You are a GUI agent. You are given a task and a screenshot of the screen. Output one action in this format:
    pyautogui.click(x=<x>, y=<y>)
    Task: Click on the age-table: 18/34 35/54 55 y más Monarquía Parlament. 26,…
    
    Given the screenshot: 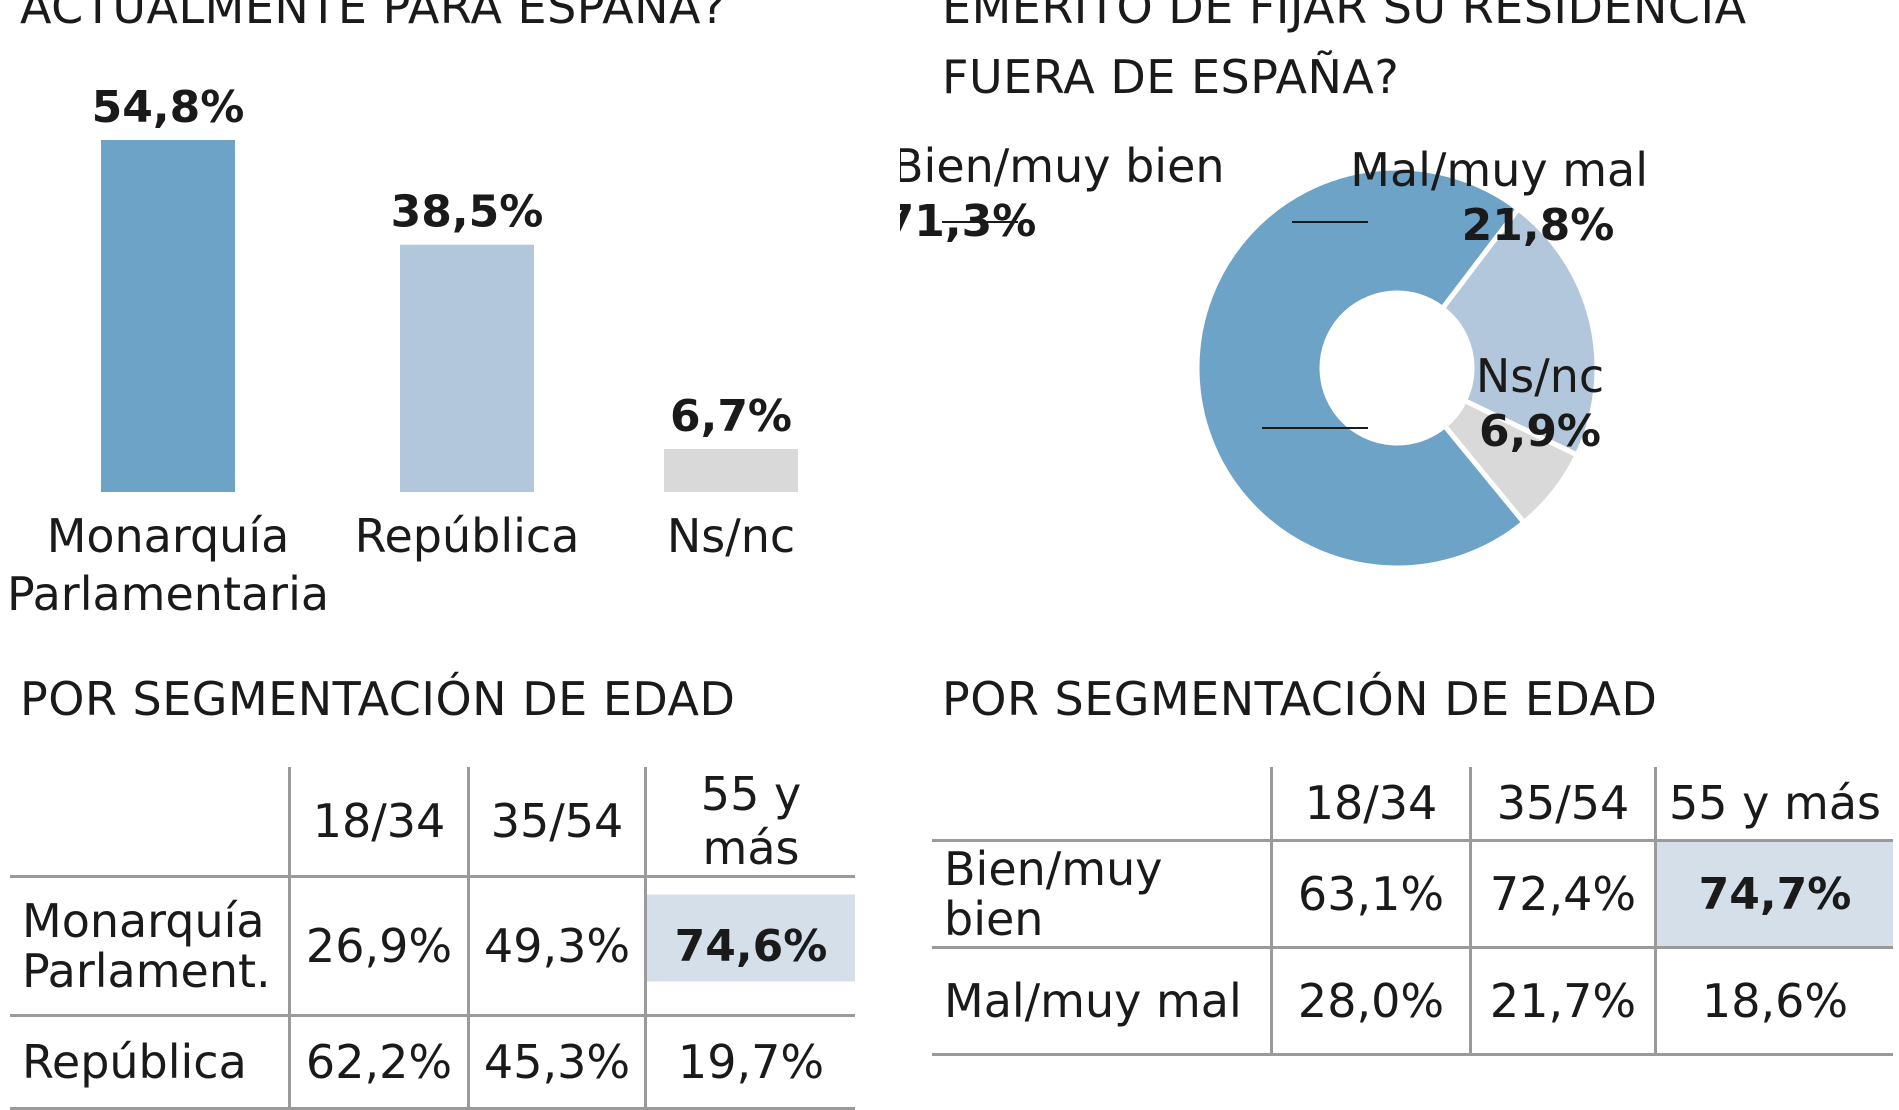 What is the action you would take?
    pyautogui.click(x=432, y=938)
    